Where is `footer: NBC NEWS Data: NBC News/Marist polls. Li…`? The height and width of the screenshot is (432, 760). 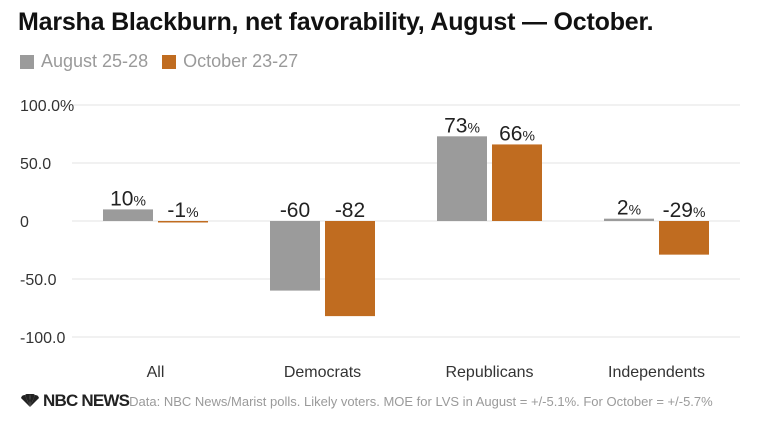
footer: NBC NEWS Data: NBC News/Marist polls. Li… is located at coordinates (366, 401).